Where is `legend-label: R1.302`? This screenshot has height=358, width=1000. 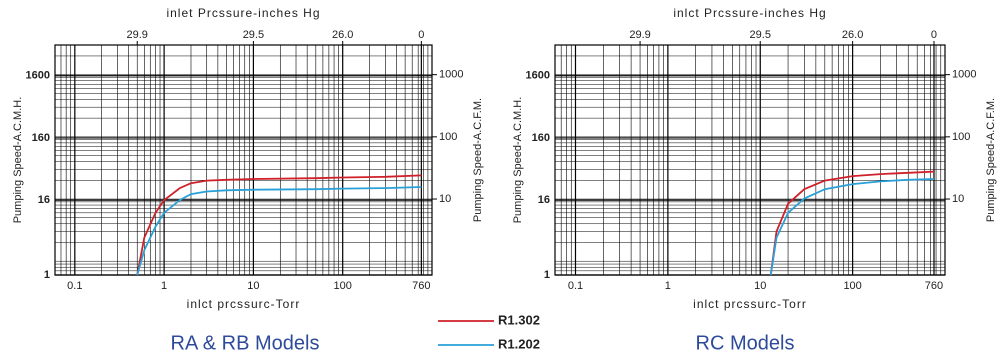
legend-label: R1.302 is located at coordinates (519, 319).